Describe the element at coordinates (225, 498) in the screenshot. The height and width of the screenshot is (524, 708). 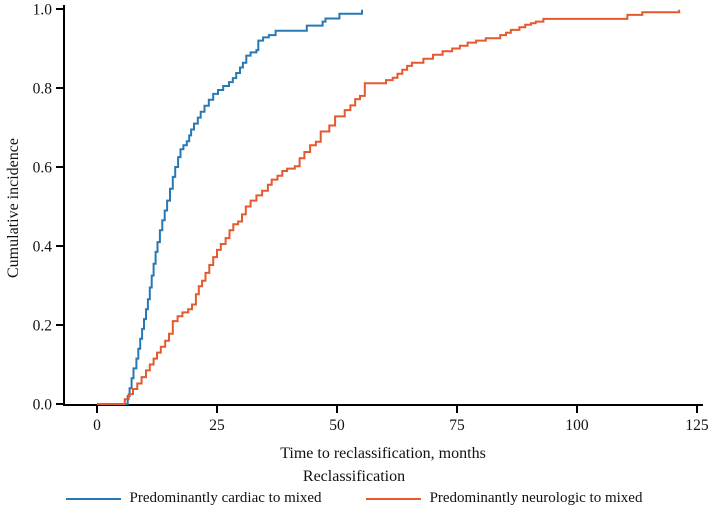
I see `legend-label-cardiac: Predominantly cardiac to mixed` at that location.